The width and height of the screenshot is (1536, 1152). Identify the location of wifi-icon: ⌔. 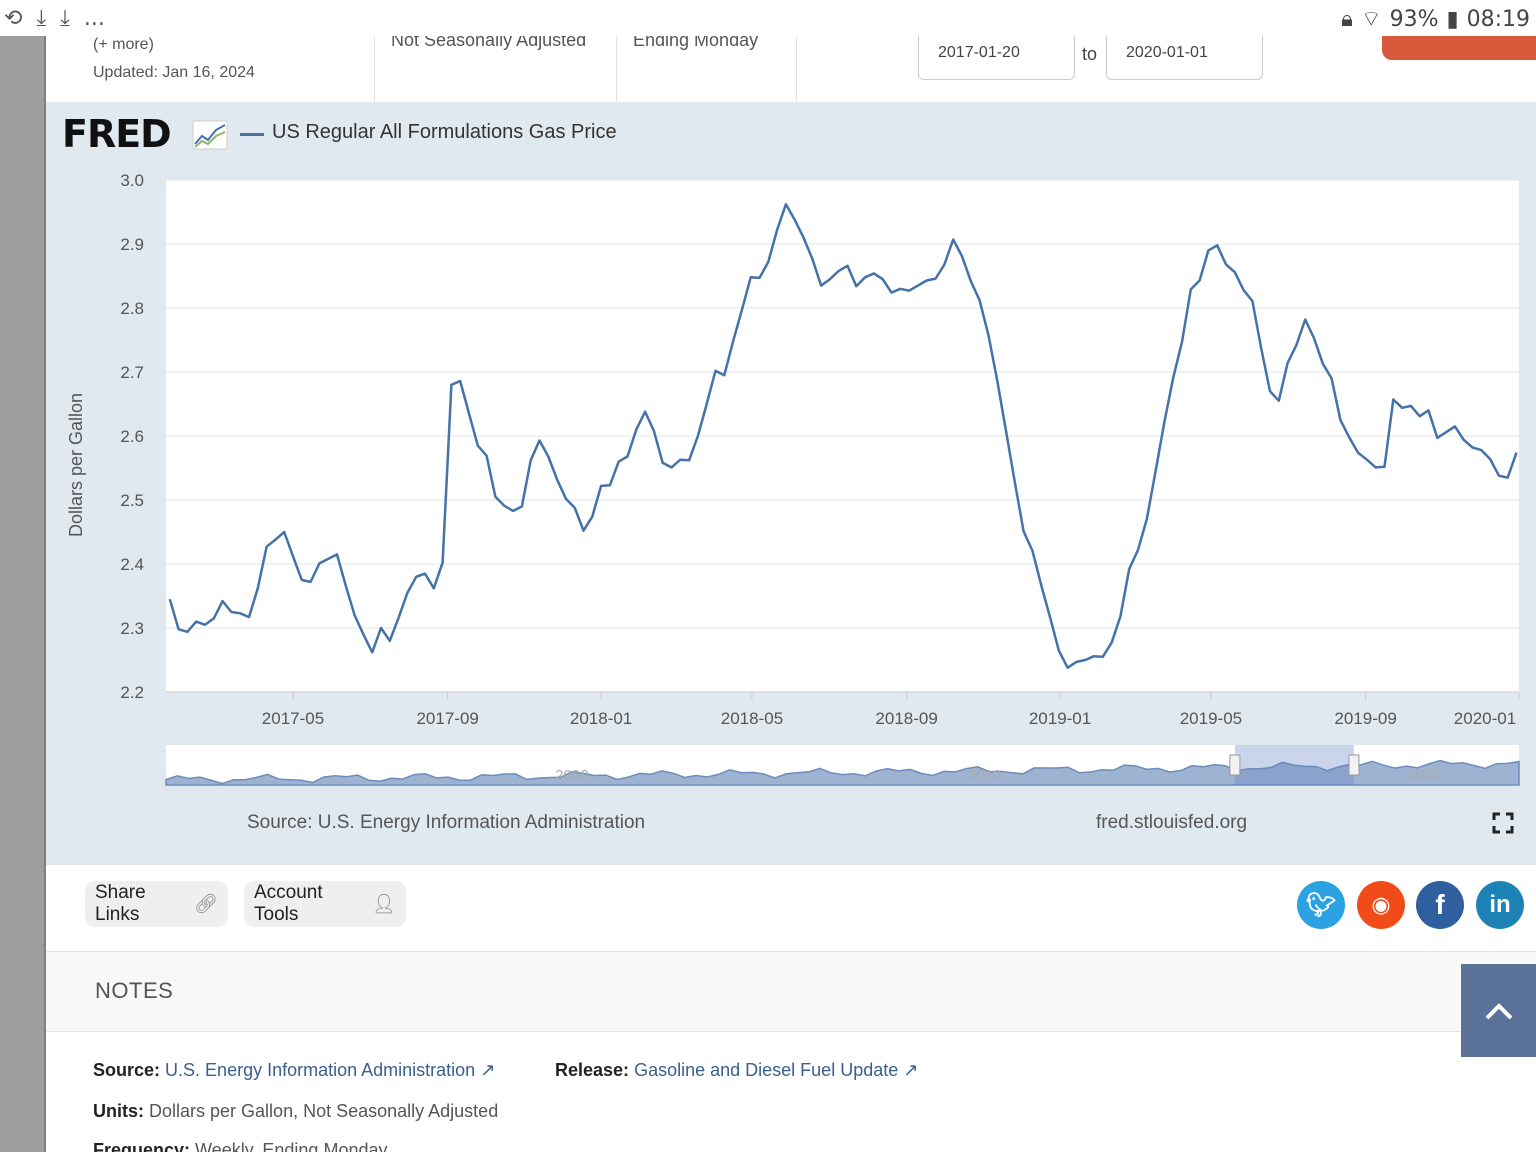
(1371, 19).